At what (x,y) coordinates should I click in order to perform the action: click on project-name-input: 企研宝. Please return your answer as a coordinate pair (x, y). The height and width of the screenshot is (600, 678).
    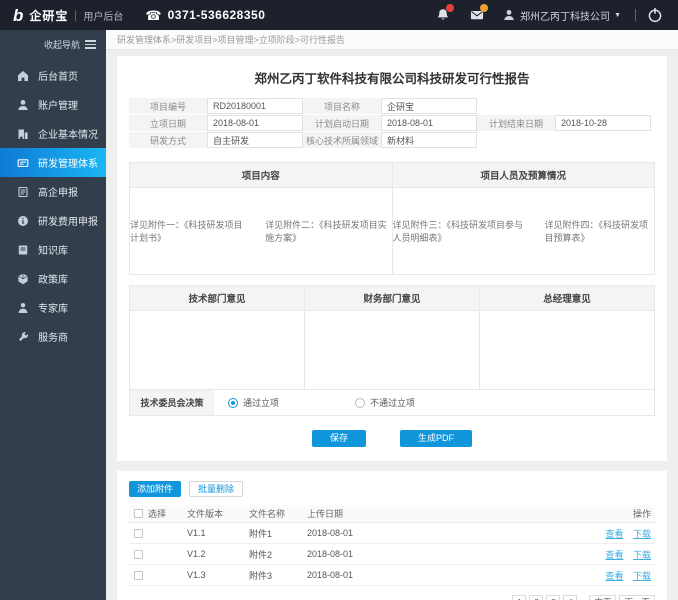
    Looking at the image, I should click on (429, 106).